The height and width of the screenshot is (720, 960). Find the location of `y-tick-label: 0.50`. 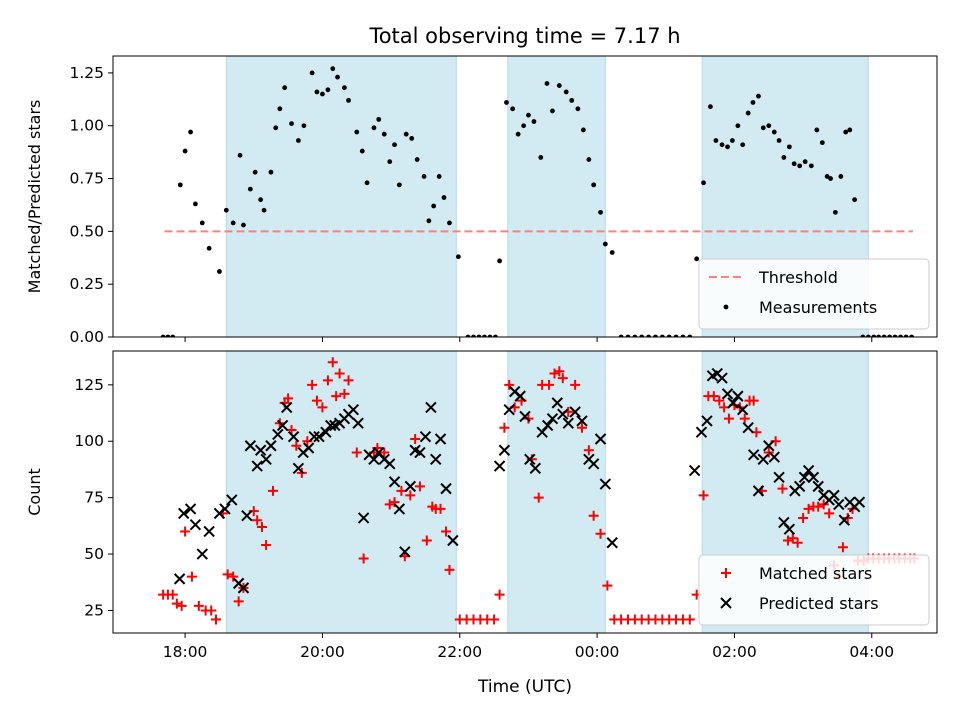

y-tick-label: 0.50 is located at coordinates (86, 231).